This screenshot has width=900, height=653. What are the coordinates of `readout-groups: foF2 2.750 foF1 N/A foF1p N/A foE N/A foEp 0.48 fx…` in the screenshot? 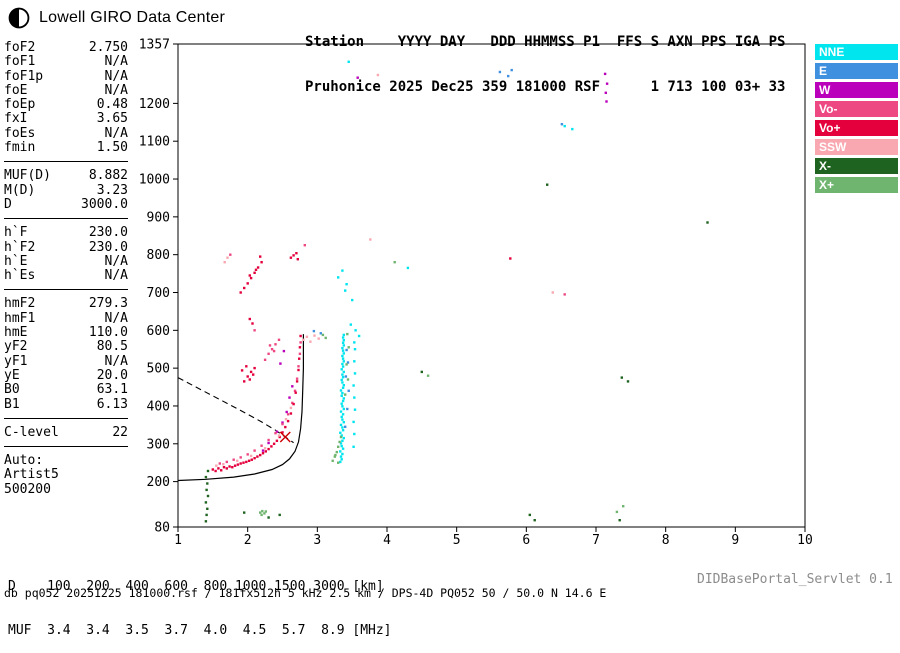 It's located at (66, 244).